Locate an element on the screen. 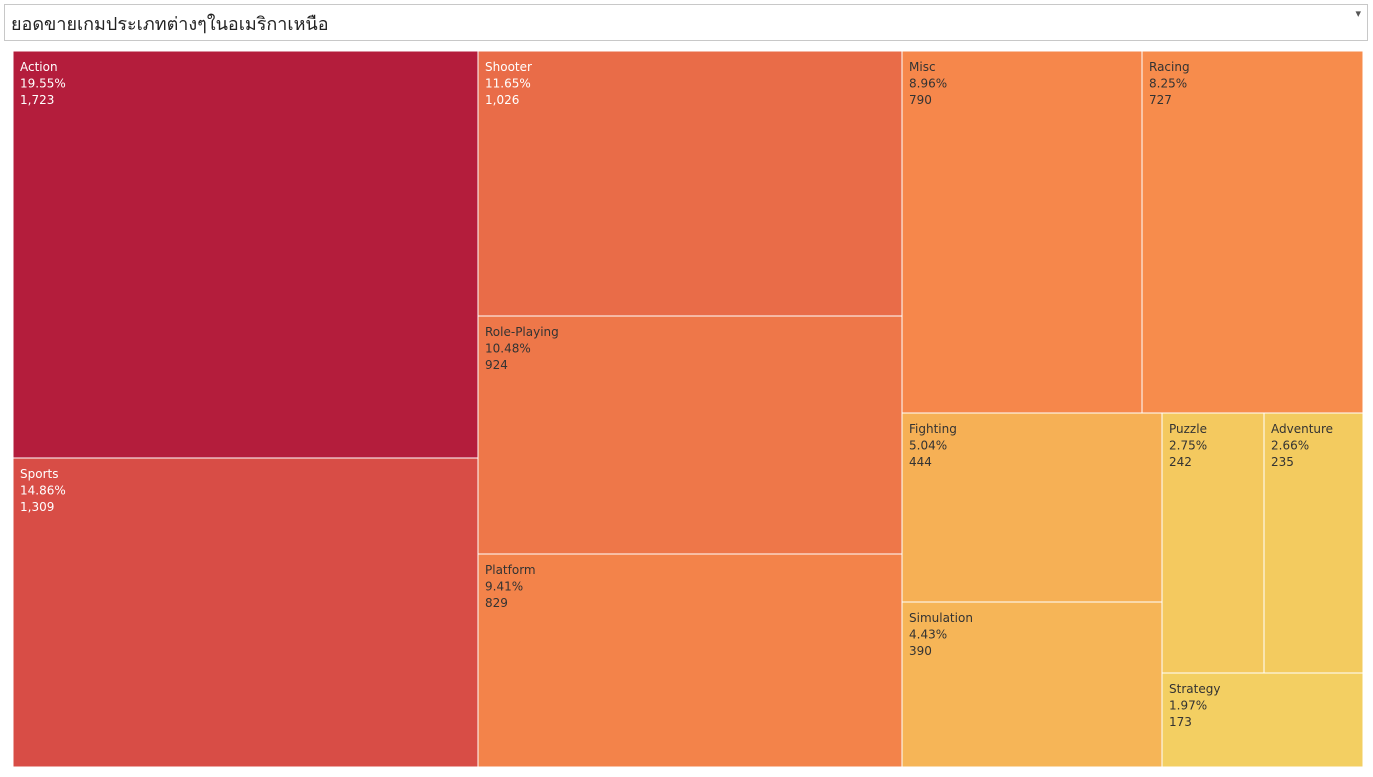 This screenshot has width=1373, height=777. tile-value-strategy: 173 is located at coordinates (1180, 722).